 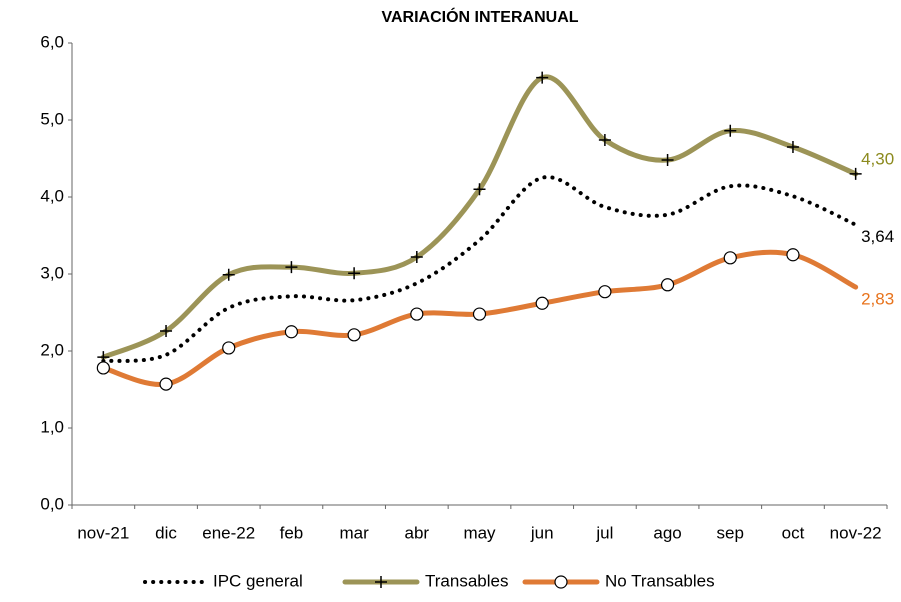 I want to click on x-tick-label: feb, so click(x=292, y=532).